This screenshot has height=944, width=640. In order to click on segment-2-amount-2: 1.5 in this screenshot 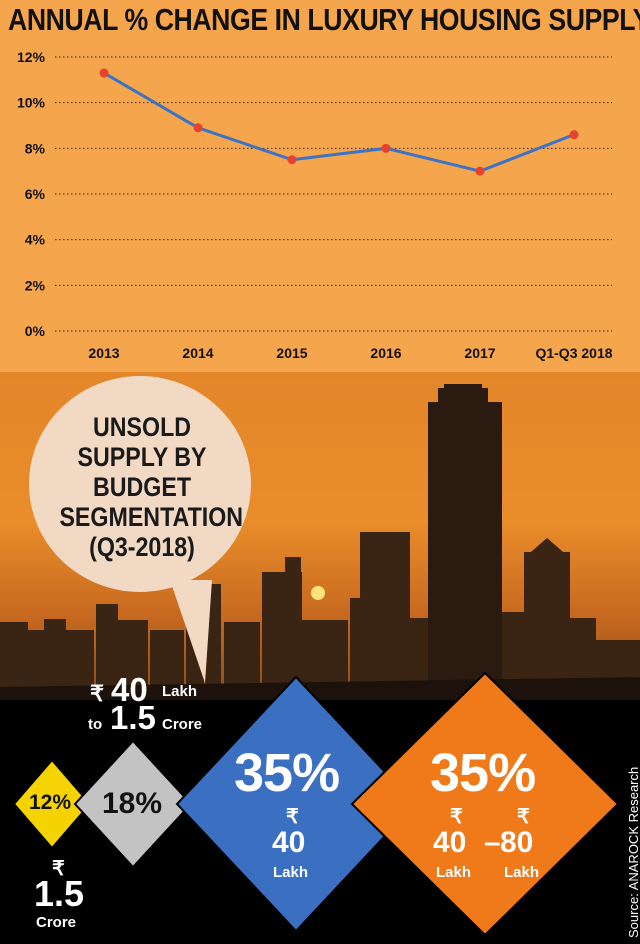, I will do `click(133, 717)`.